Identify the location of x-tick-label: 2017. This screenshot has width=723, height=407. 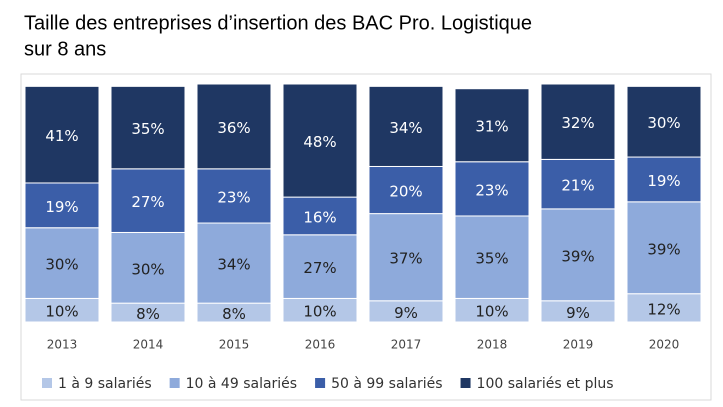
(406, 345).